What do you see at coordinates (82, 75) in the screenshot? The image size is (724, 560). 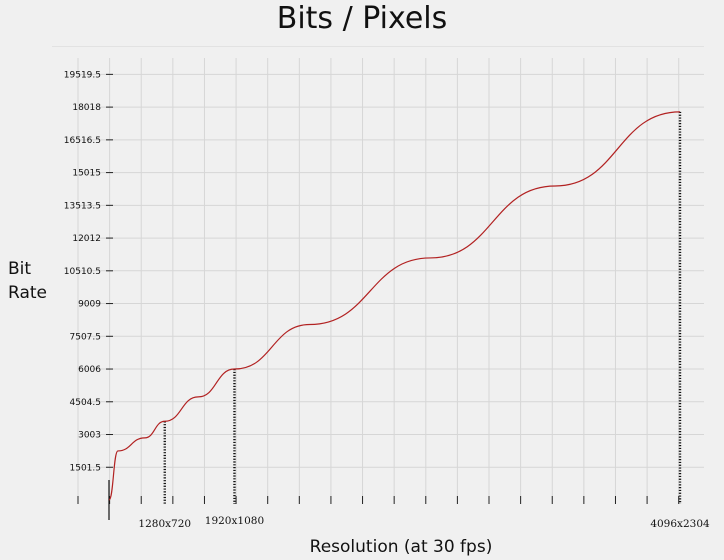 I see `y-tick-label: 19519.5` at bounding box center [82, 75].